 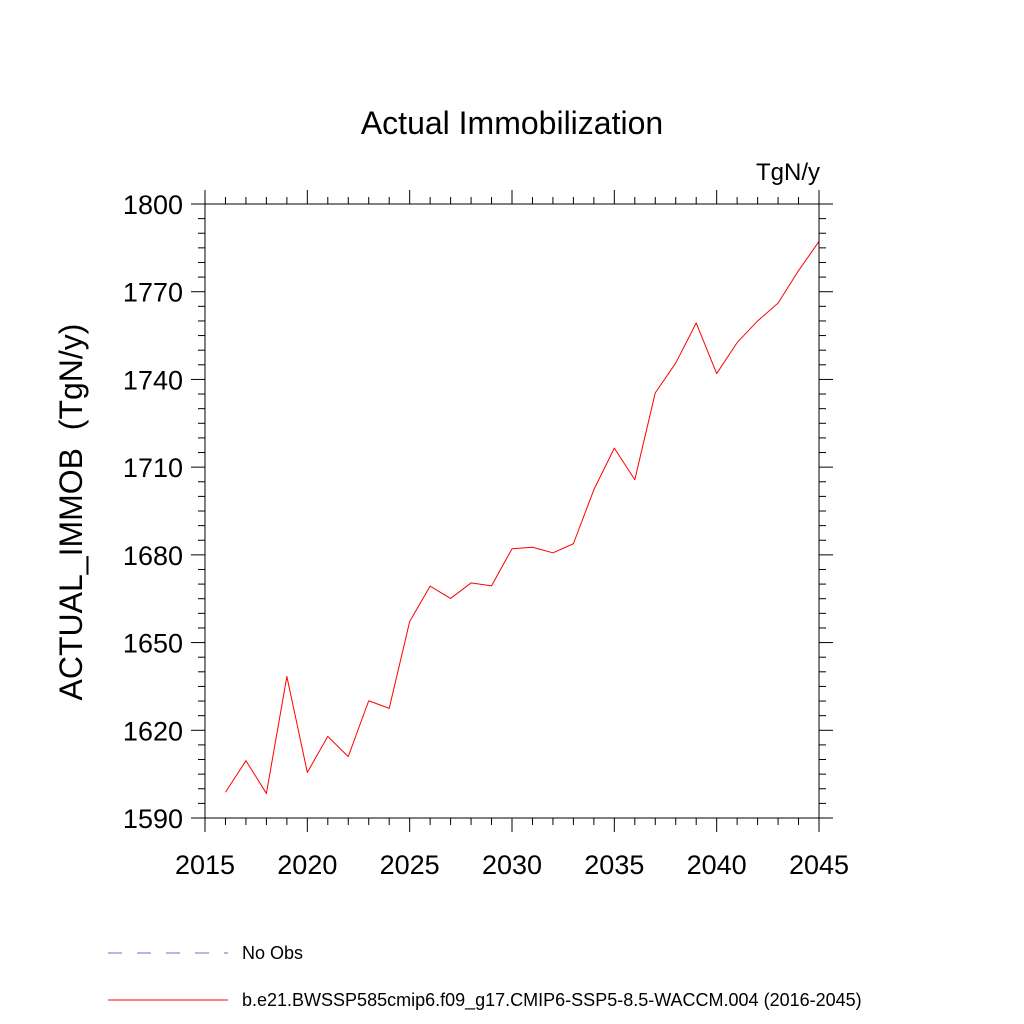 I want to click on legend-label-no-obs: No Obs, so click(x=272, y=953).